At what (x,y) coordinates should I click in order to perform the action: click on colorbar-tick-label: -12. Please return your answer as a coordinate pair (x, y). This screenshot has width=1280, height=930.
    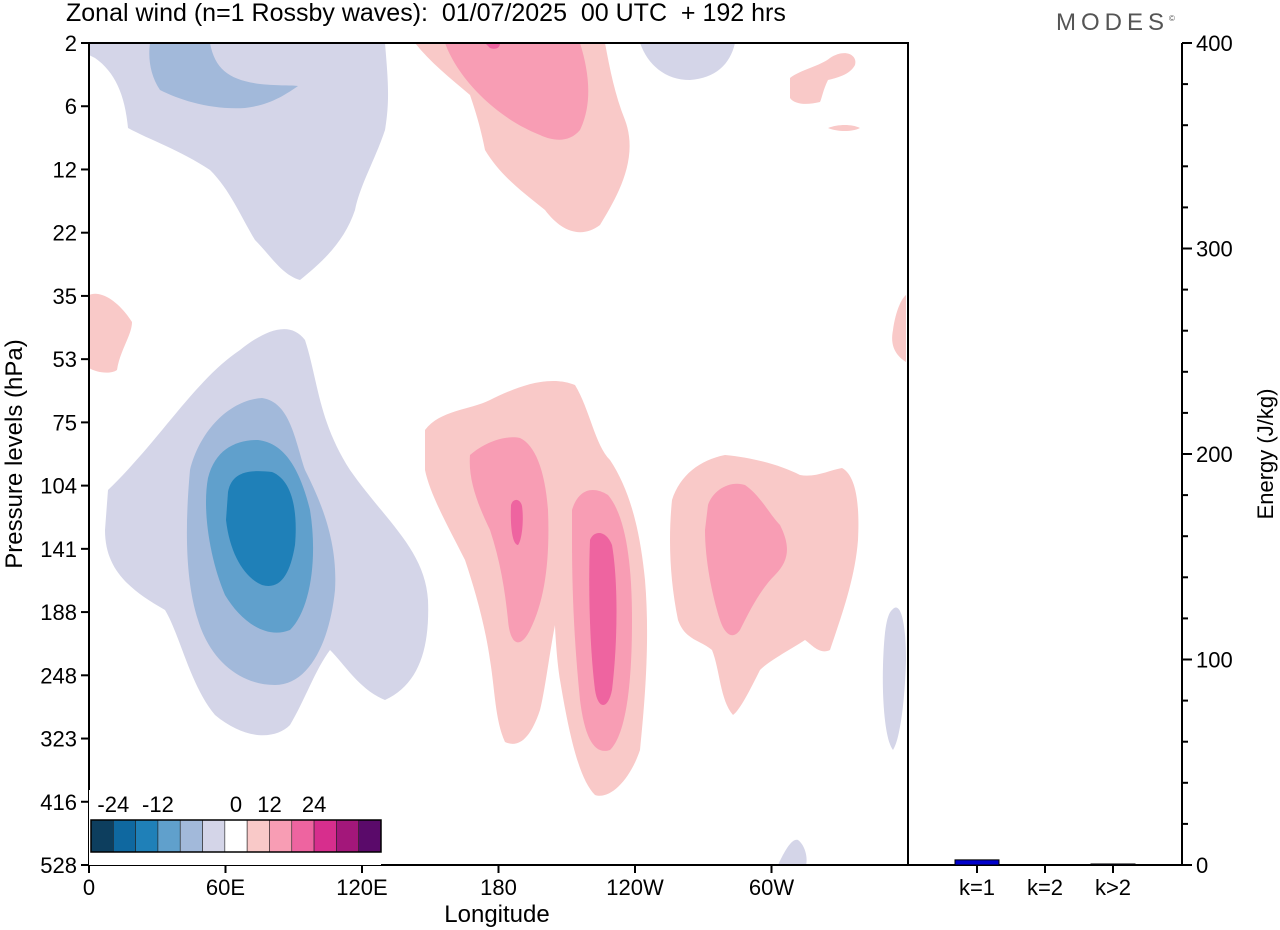
    Looking at the image, I should click on (158, 804).